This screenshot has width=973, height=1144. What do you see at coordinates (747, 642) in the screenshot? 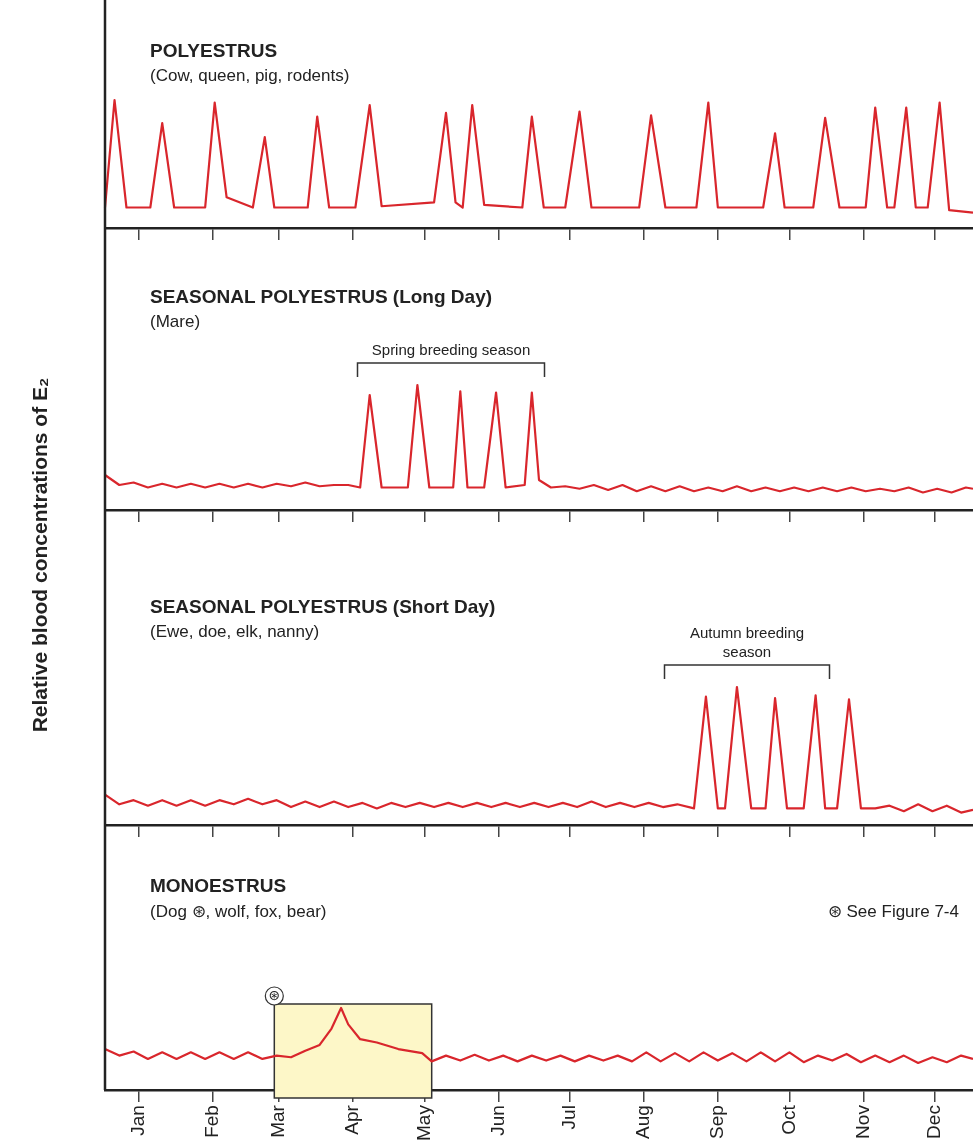
I see `text: Autumn breeding season` at bounding box center [747, 642].